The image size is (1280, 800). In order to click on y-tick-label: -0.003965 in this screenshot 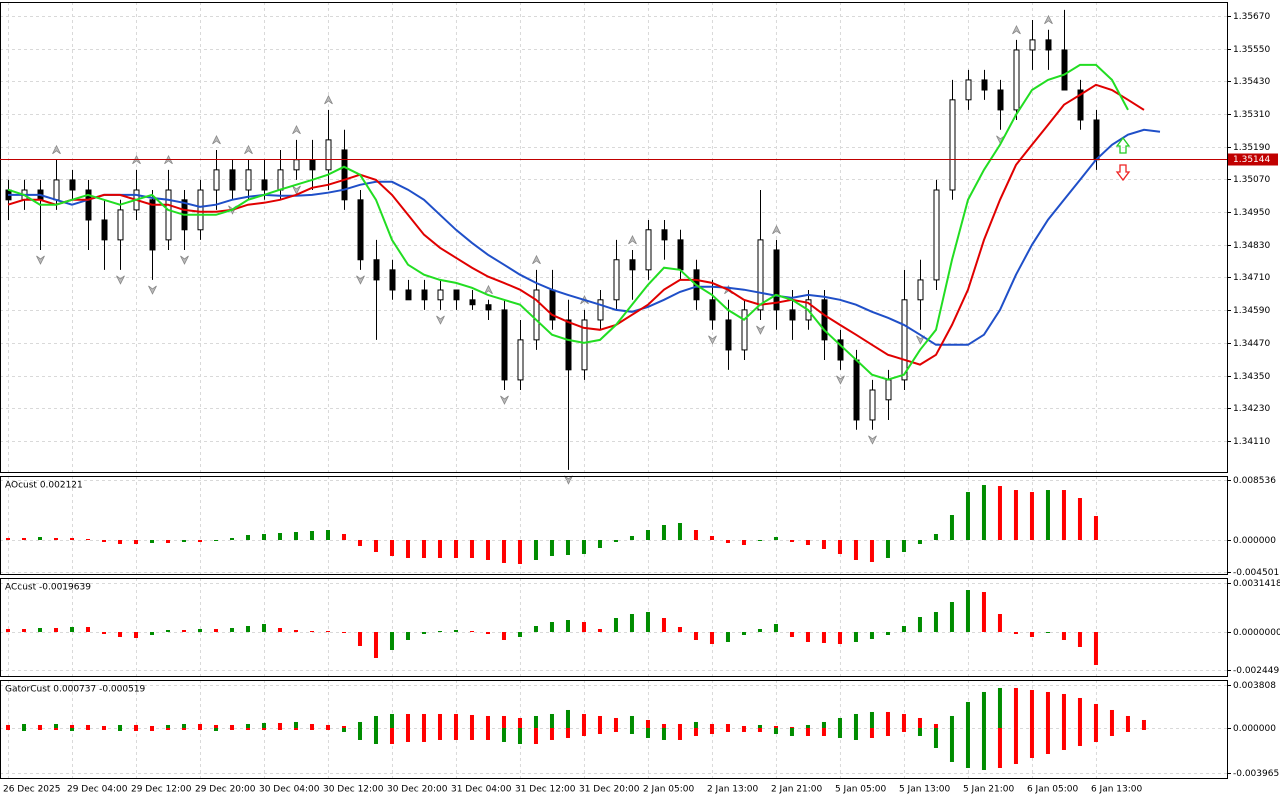, I will do `click(1256, 774)`.